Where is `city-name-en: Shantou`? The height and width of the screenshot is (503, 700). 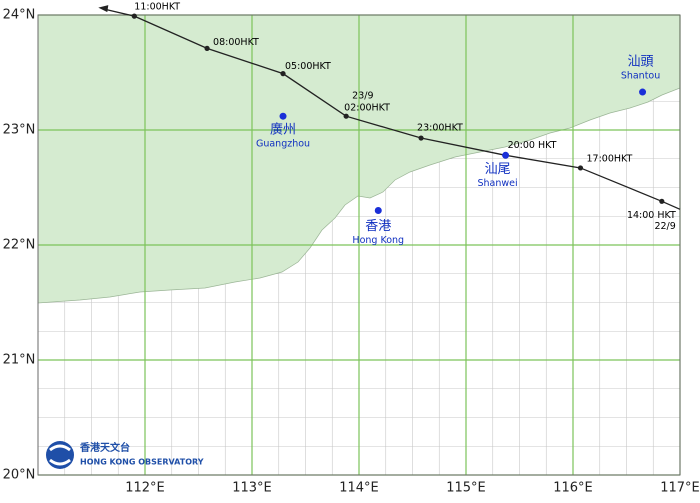
city-name-en: Shantou is located at coordinates (640, 76).